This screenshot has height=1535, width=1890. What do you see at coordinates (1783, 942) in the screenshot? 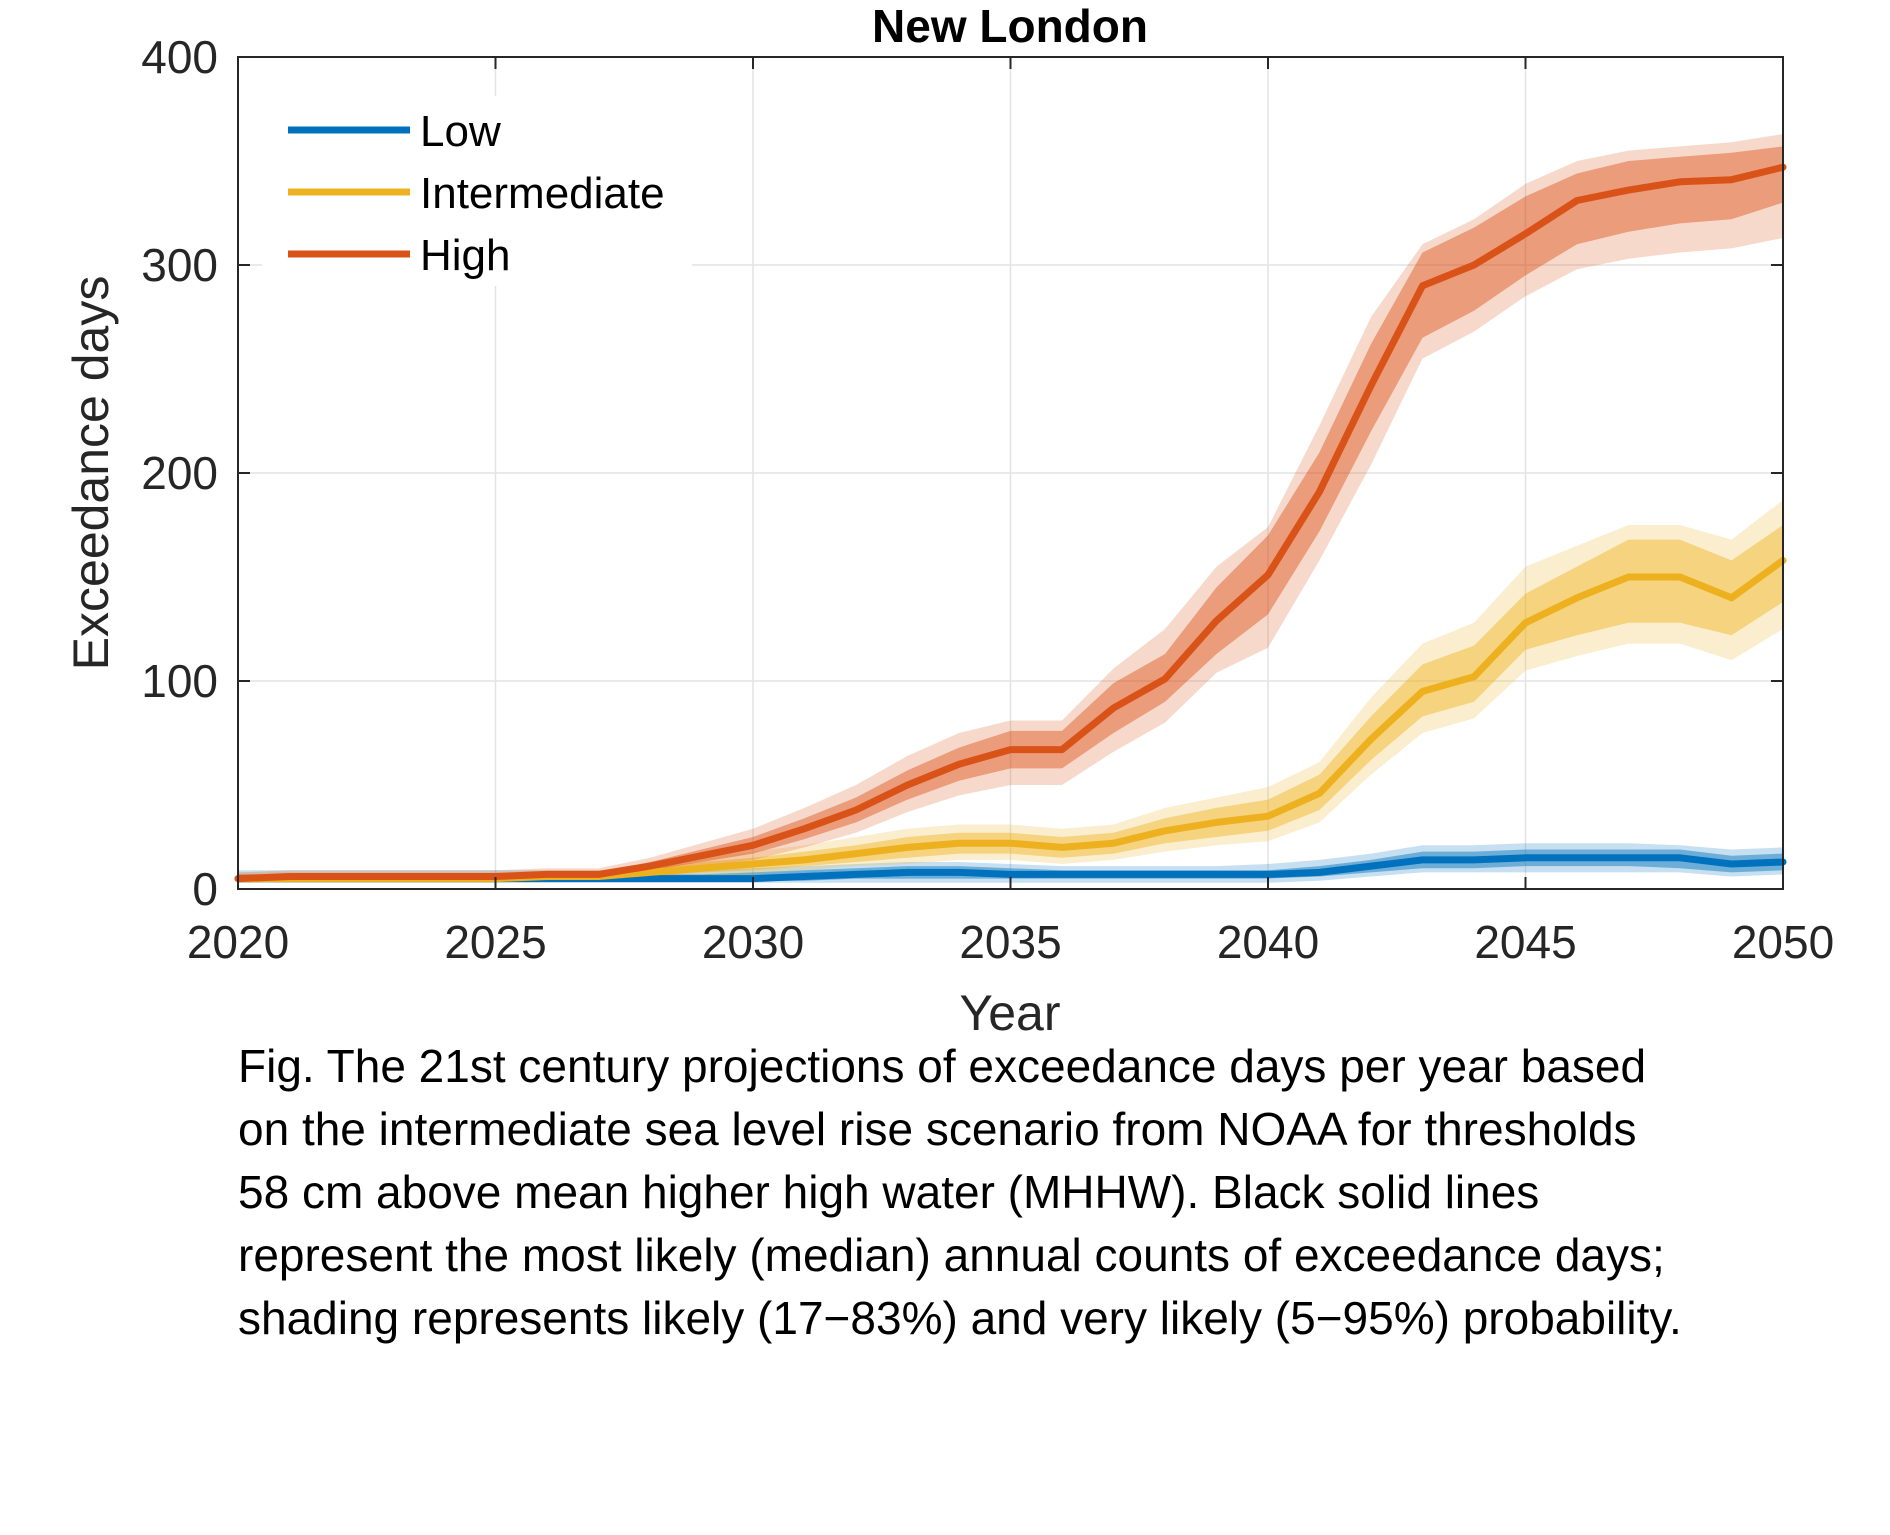
I see `x-tick-label: 2050` at bounding box center [1783, 942].